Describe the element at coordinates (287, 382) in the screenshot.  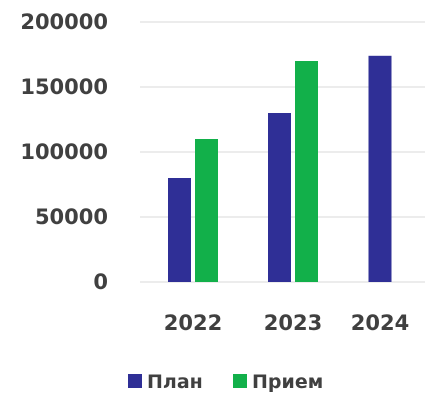
I see `legend-label: Прием` at that location.